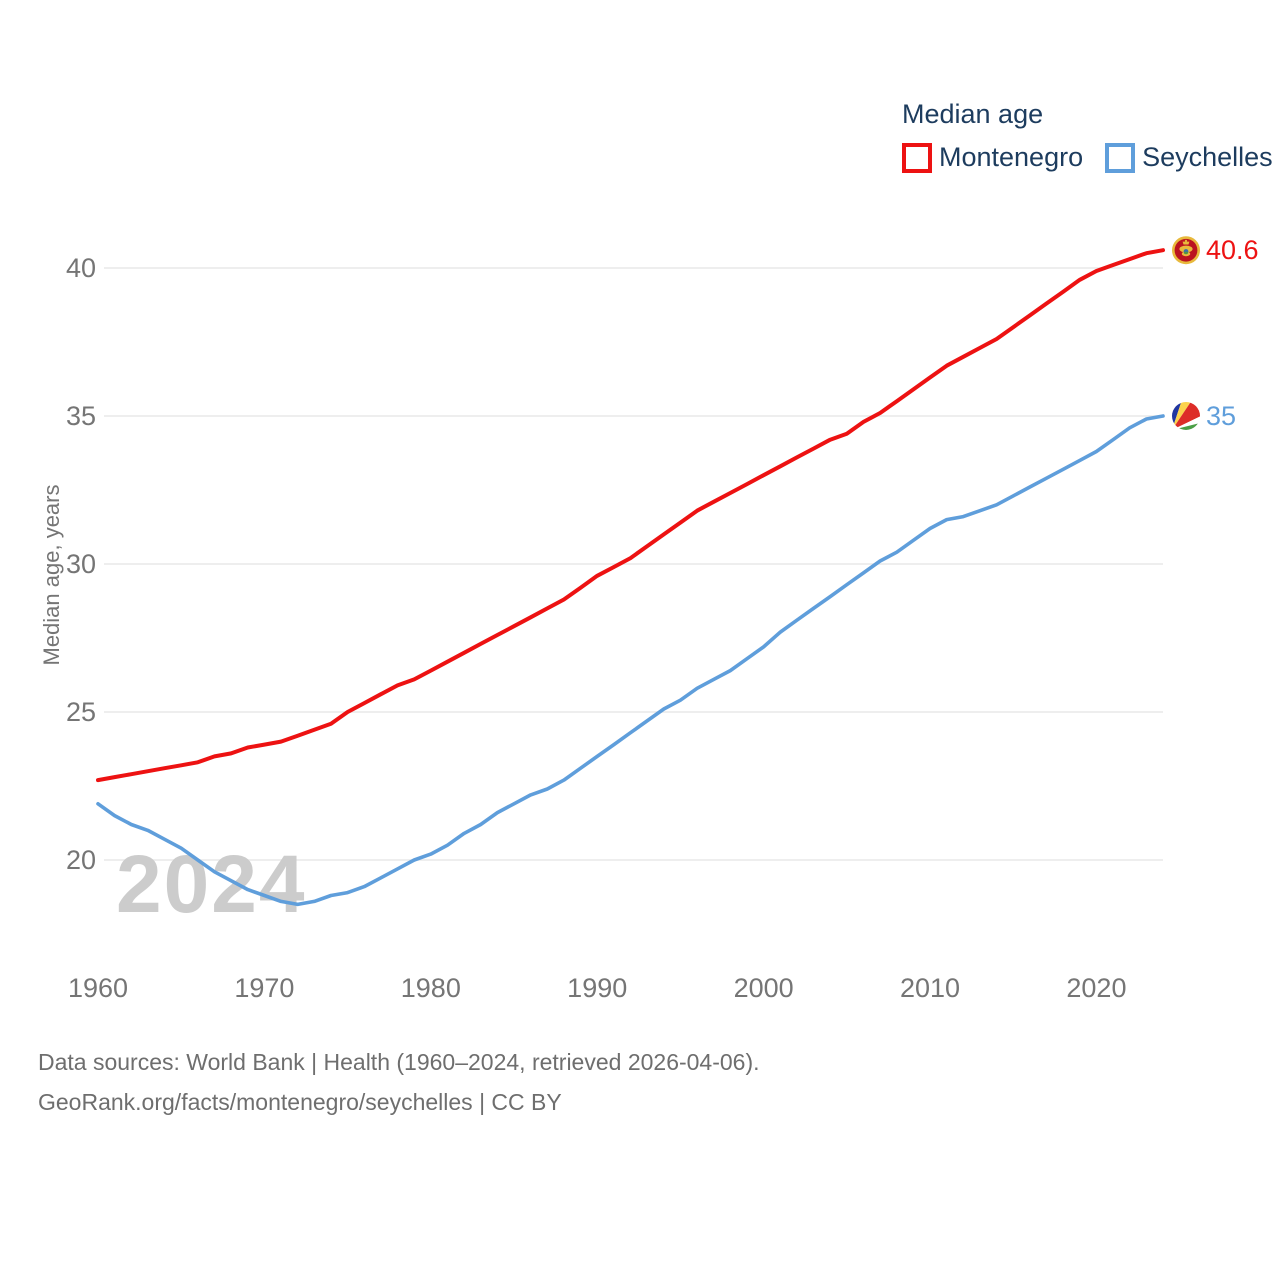 The image size is (1280, 1280). I want to click on y-tick-label: 30, so click(80, 564).